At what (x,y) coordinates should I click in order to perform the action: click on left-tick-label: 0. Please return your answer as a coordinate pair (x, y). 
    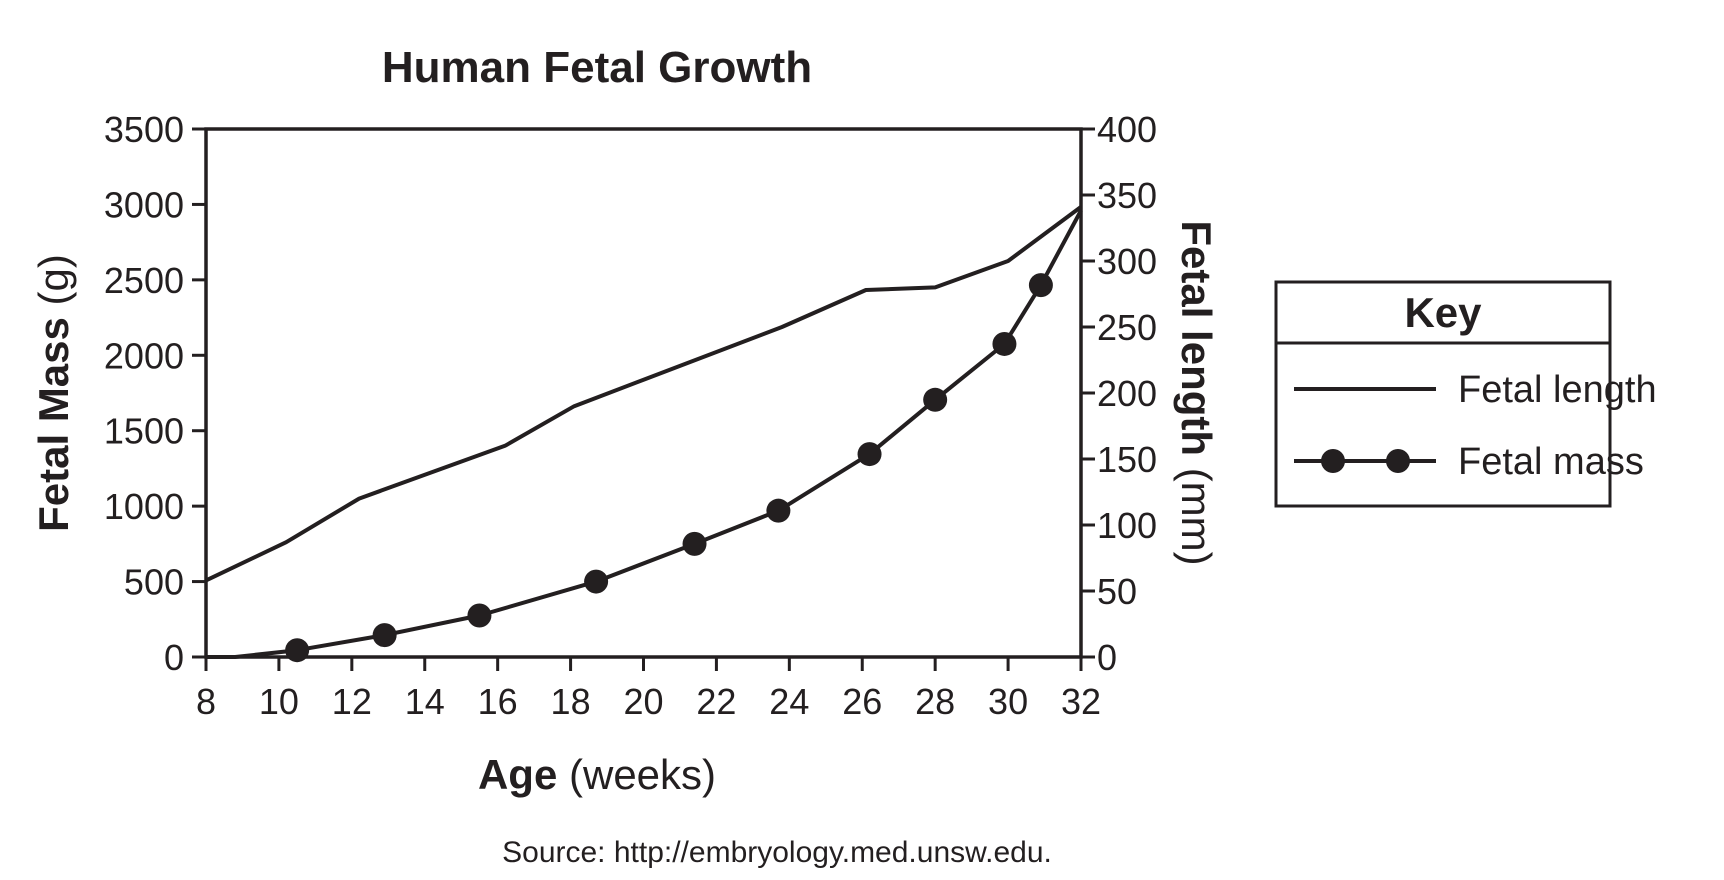
    Looking at the image, I should click on (174, 657).